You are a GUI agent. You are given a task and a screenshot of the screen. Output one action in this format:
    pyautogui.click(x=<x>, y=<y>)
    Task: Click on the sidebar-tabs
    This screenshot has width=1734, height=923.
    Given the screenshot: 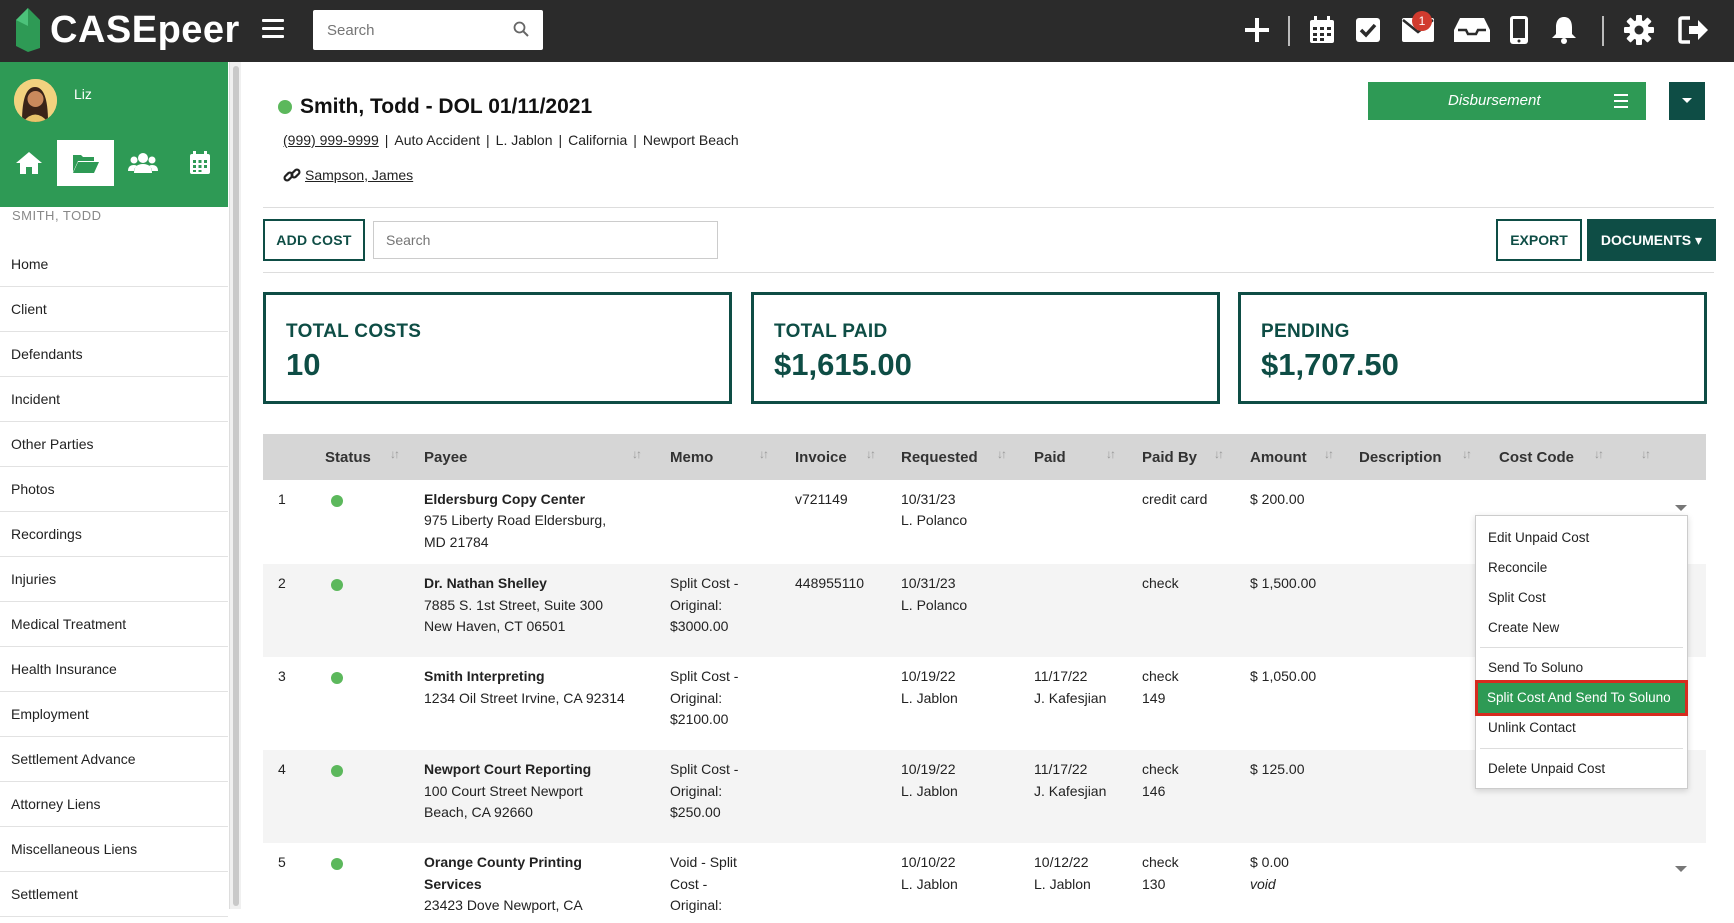 What is the action you would take?
    pyautogui.click(x=114, y=163)
    